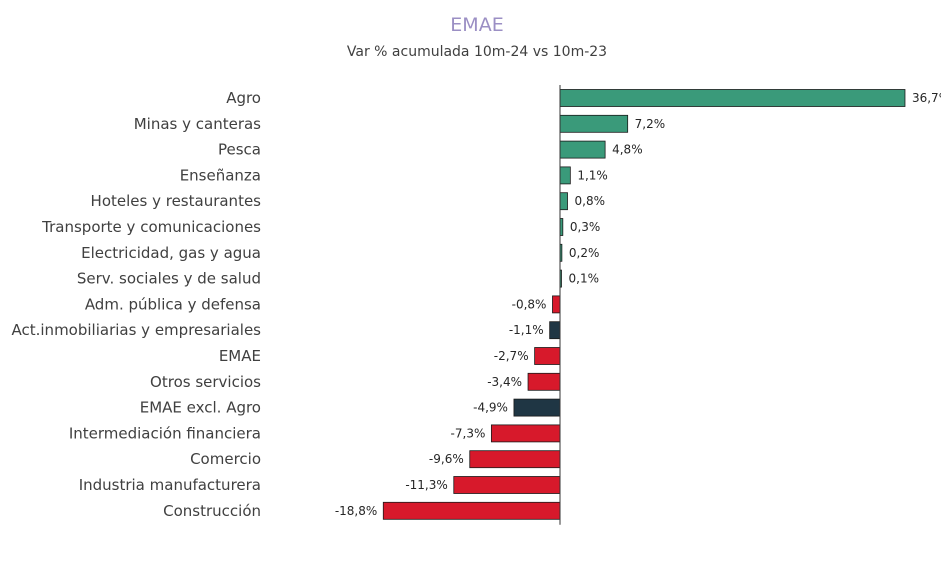  What do you see at coordinates (137, 330) in the screenshot?
I see `category-label: Act.inmobiliarias y empresariales` at bounding box center [137, 330].